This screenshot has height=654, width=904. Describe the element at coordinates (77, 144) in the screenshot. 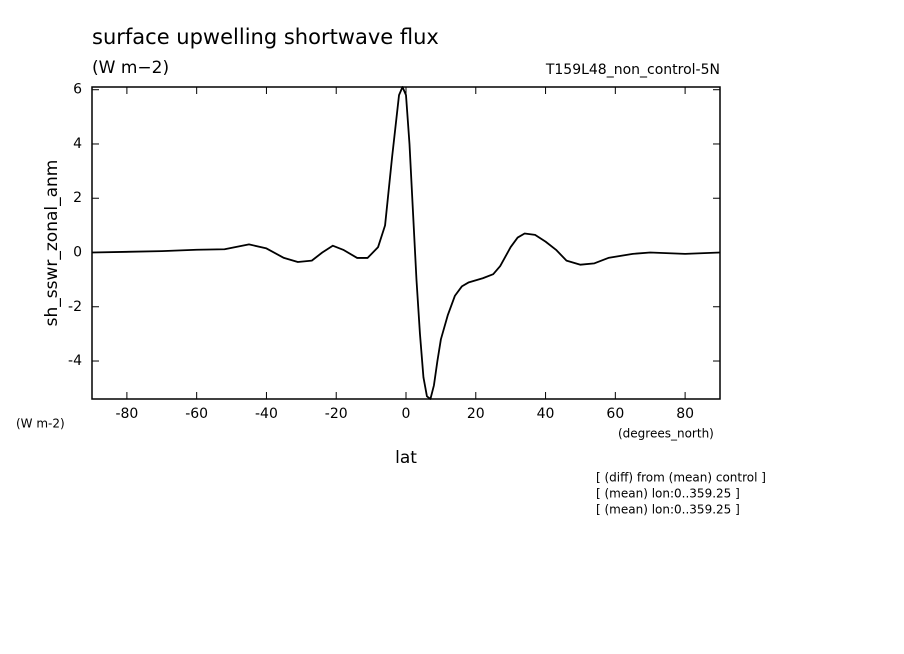

I see `y-tick-label: 4` at that location.